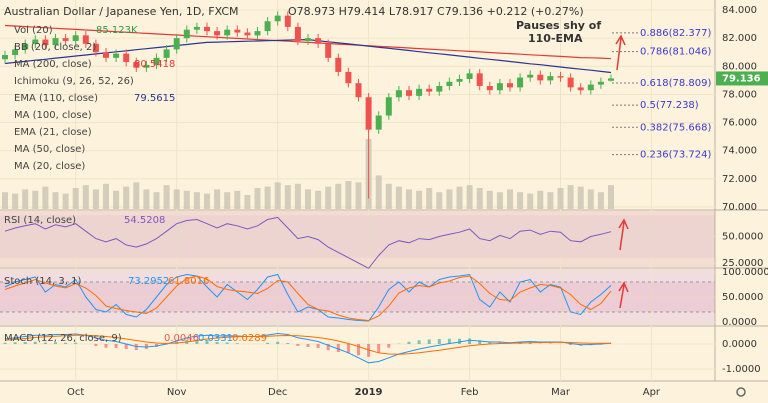 This screenshot has height=403, width=768. Describe the element at coordinates (742, 263) in the screenshot. I see `y-tick-label: 25.0000` at that location.